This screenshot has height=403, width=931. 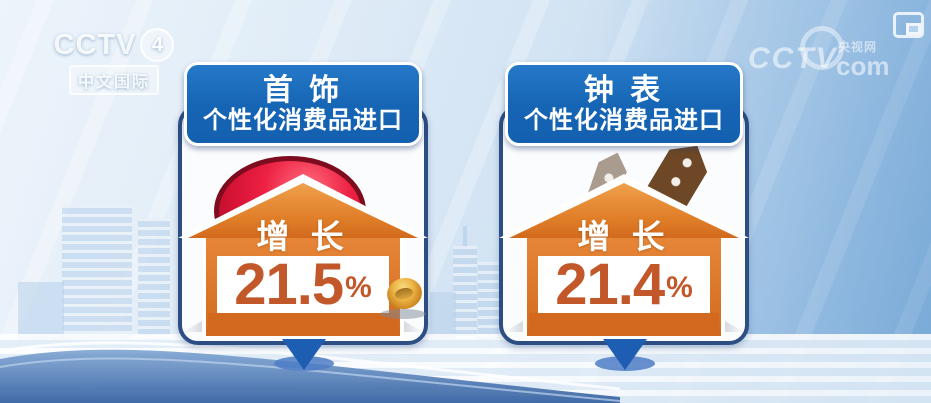 What do you see at coordinates (822, 48) in the screenshot?
I see `watermark-circle-icon` at bounding box center [822, 48].